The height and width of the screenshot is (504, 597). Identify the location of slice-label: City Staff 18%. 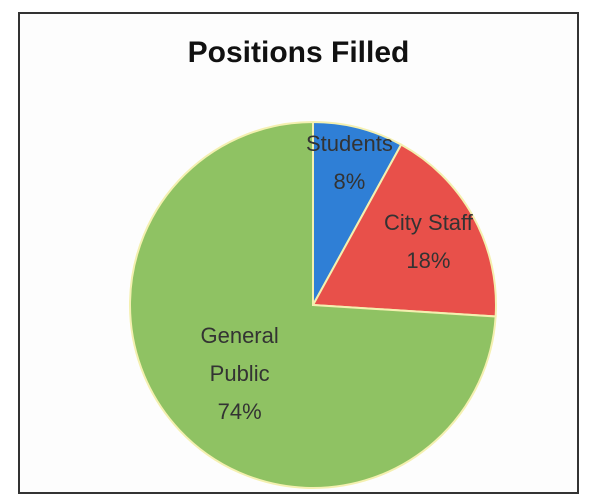
(428, 242).